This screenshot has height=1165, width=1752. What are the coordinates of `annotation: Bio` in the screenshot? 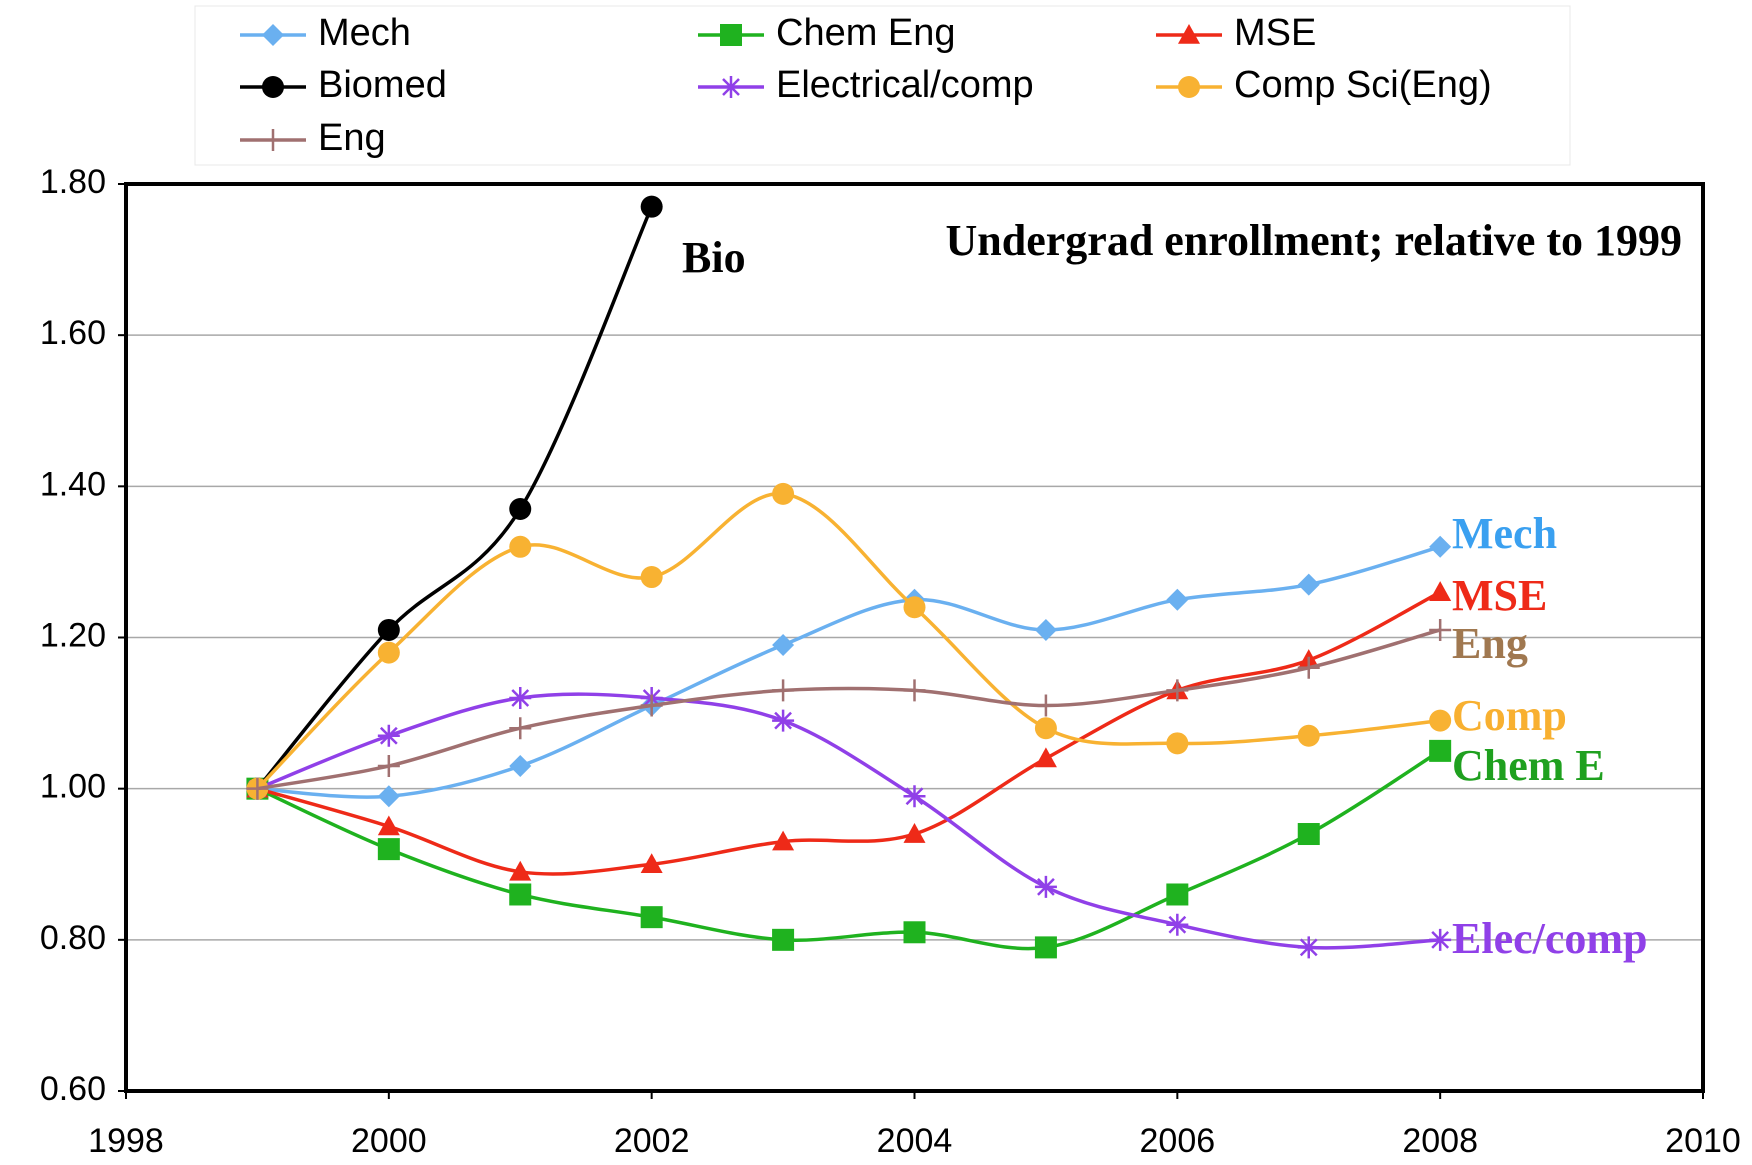 It's located at (714, 257).